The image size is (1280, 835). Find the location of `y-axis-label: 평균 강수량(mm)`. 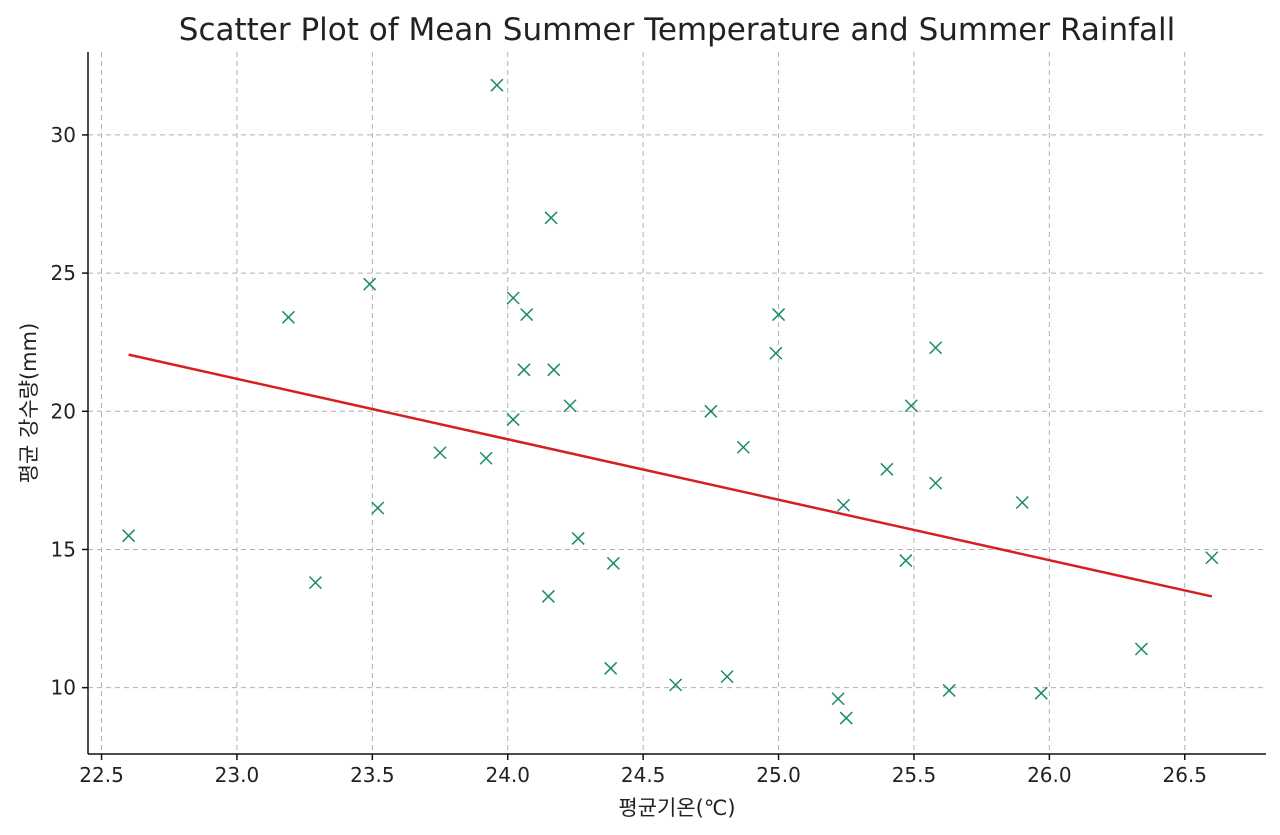

y-axis-label: 평균 강수량(mm) is located at coordinates (29, 403).